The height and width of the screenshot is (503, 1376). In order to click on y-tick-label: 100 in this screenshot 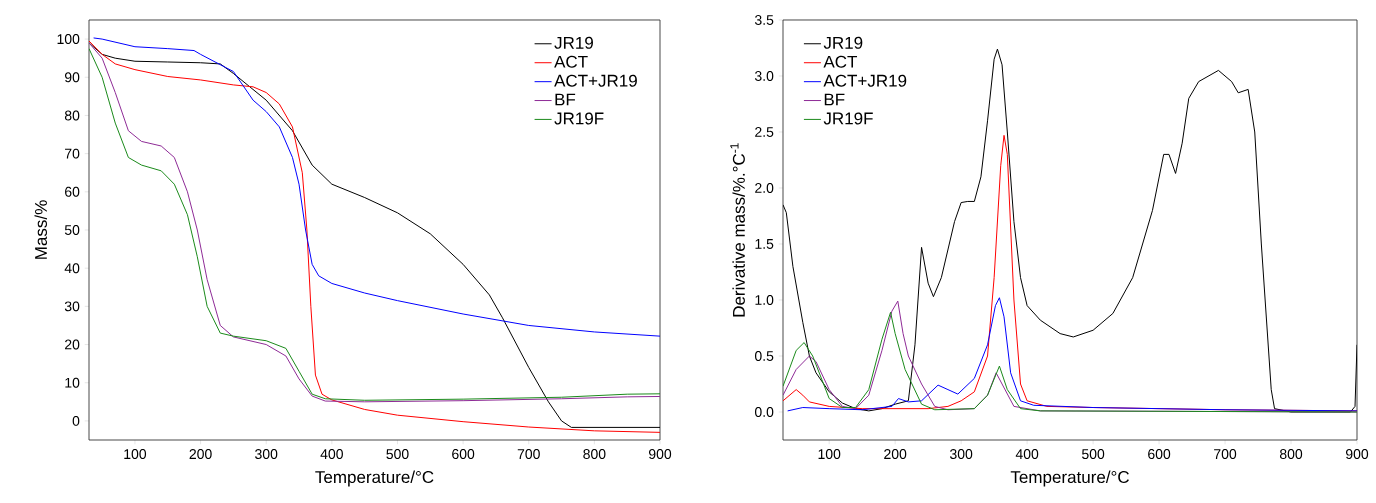, I will do `click(68, 39)`.